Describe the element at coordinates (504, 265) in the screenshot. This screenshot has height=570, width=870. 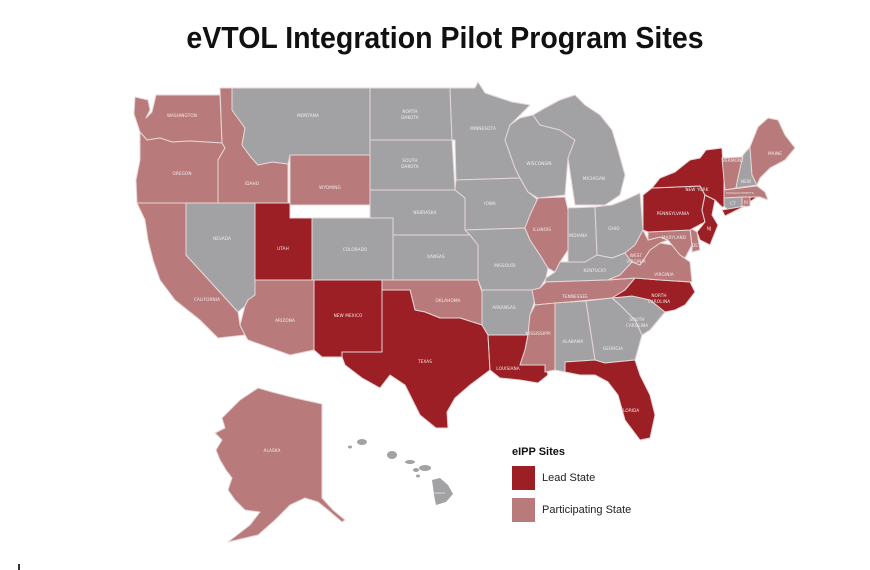
I see `label-missouri: MISSOURI` at that location.